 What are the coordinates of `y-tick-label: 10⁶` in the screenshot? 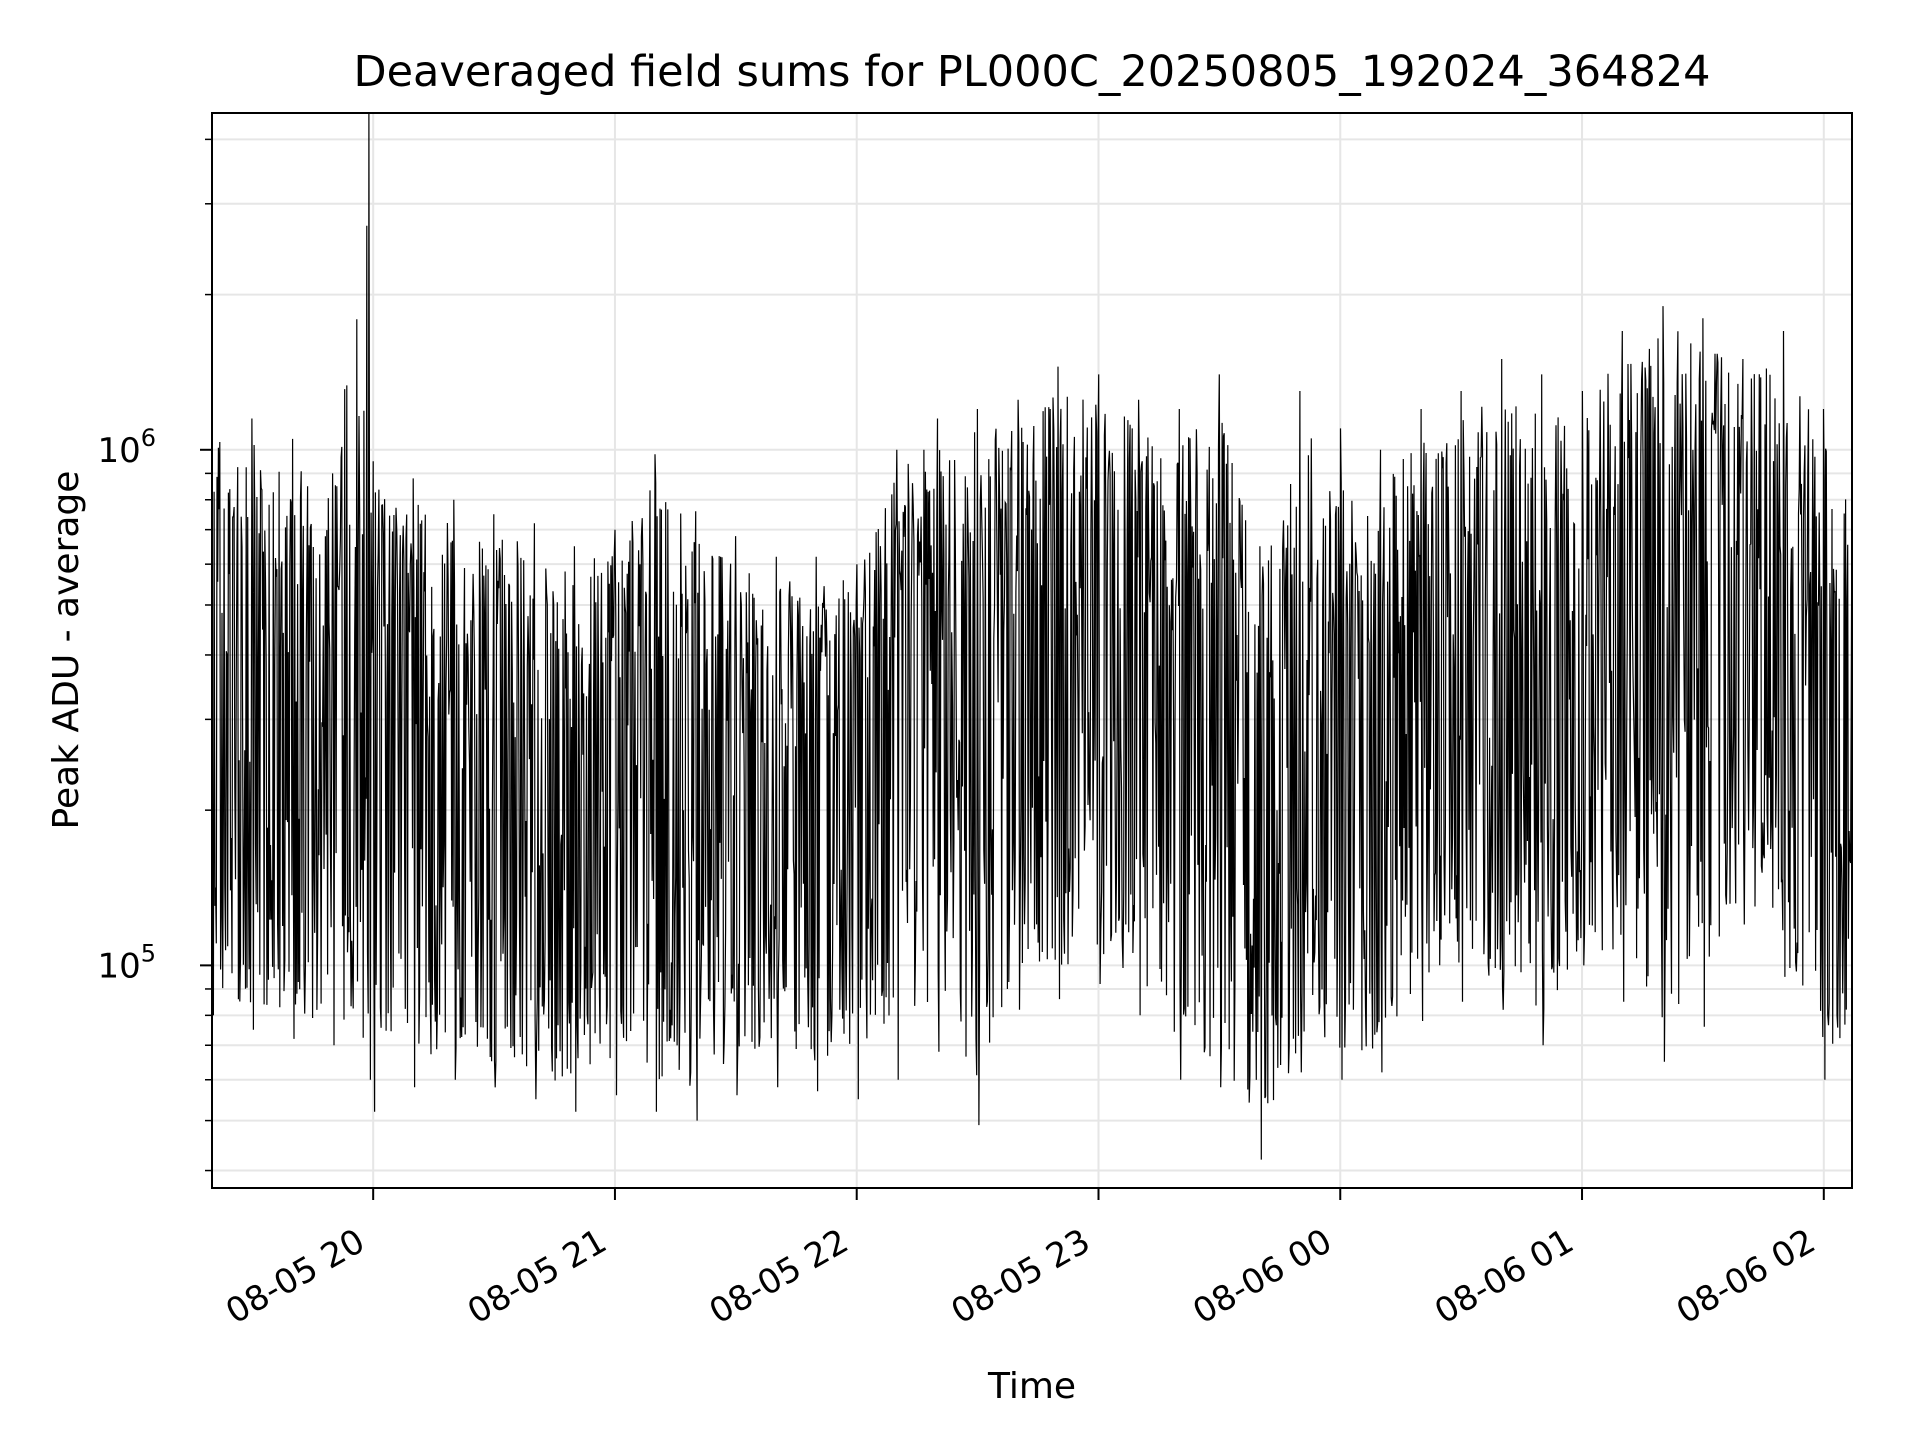 It's located at (126, 447).